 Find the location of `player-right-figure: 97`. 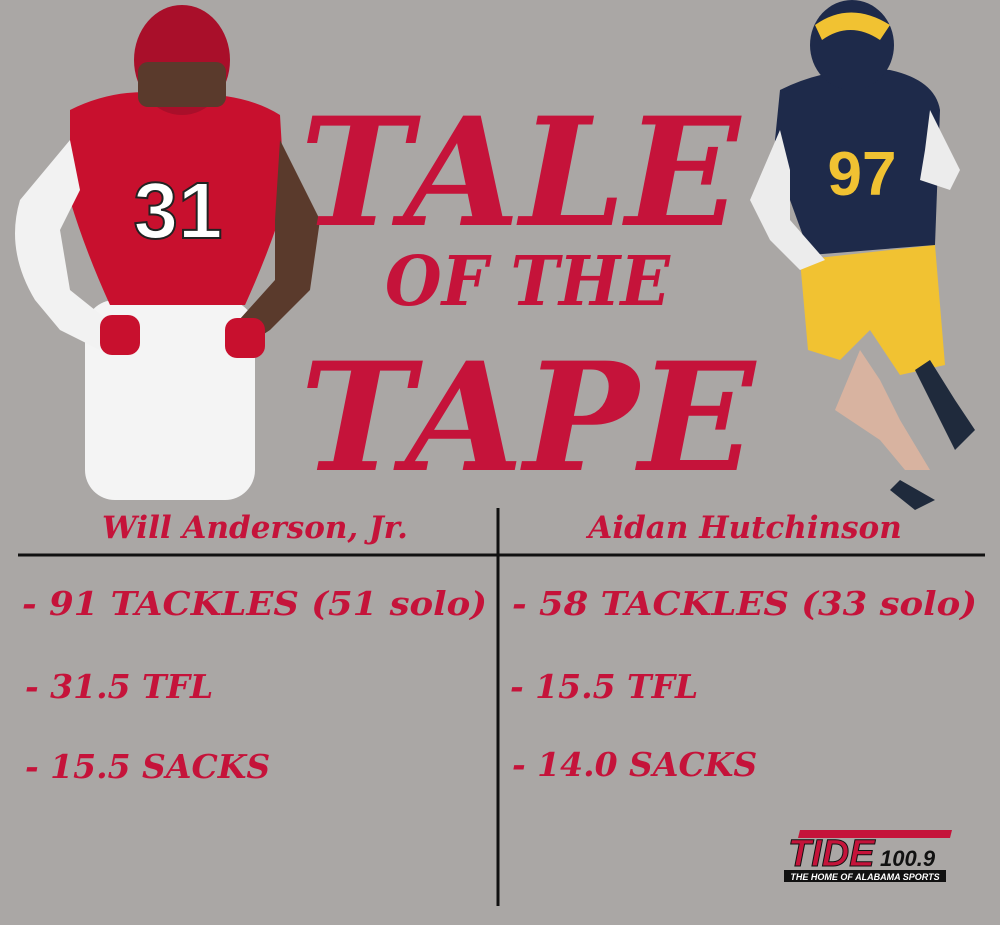

player-right-figure: 97 is located at coordinates (862, 255).